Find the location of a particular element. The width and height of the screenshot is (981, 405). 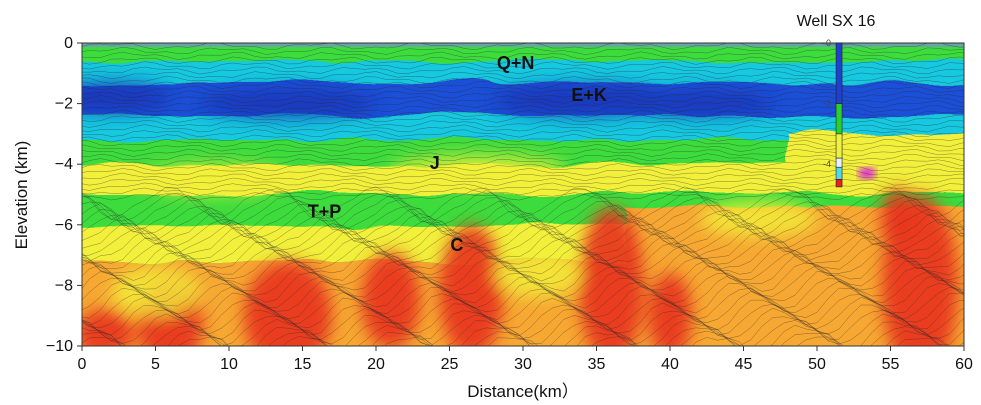

unit-label: E+K is located at coordinates (589, 95).